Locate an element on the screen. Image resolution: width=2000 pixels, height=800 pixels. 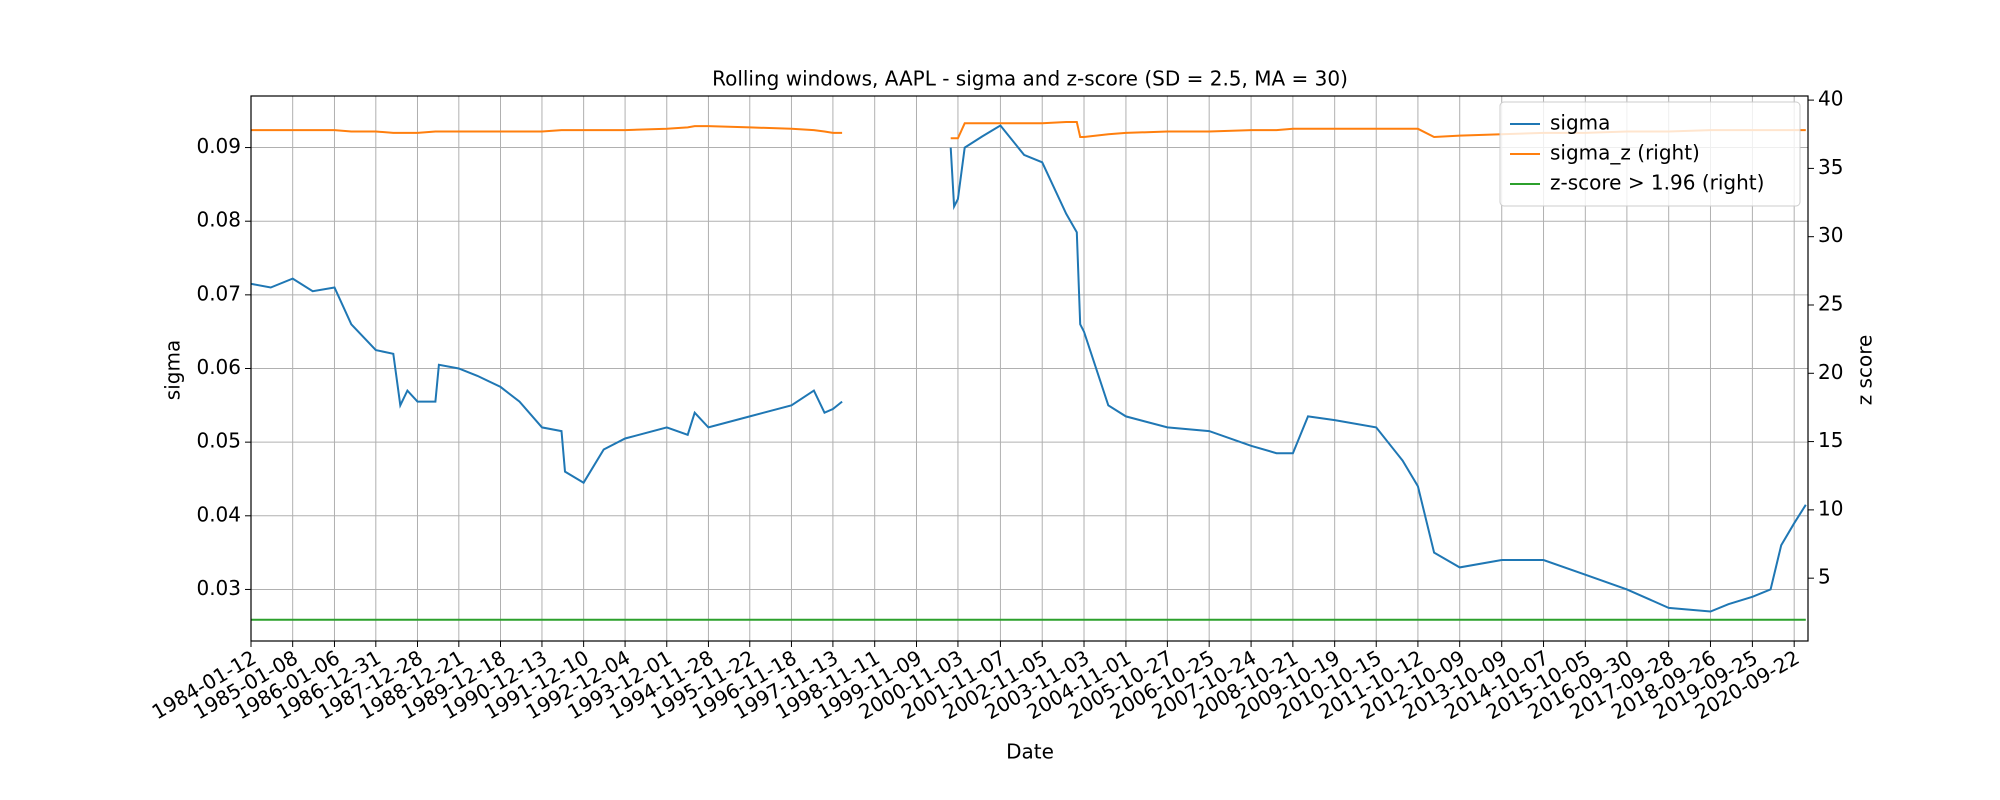
x-axis-label: Date is located at coordinates (1030, 752).